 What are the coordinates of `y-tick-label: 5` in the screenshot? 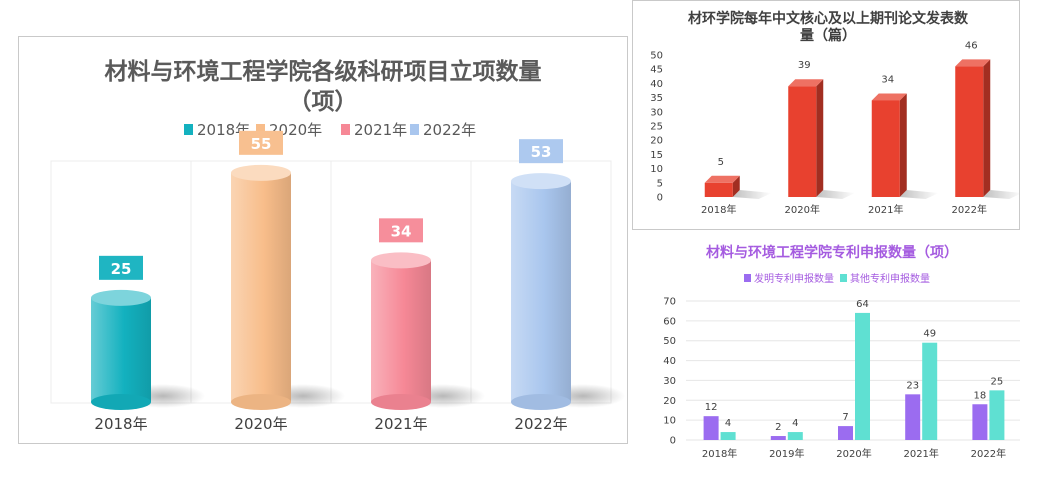 It's located at (660, 183).